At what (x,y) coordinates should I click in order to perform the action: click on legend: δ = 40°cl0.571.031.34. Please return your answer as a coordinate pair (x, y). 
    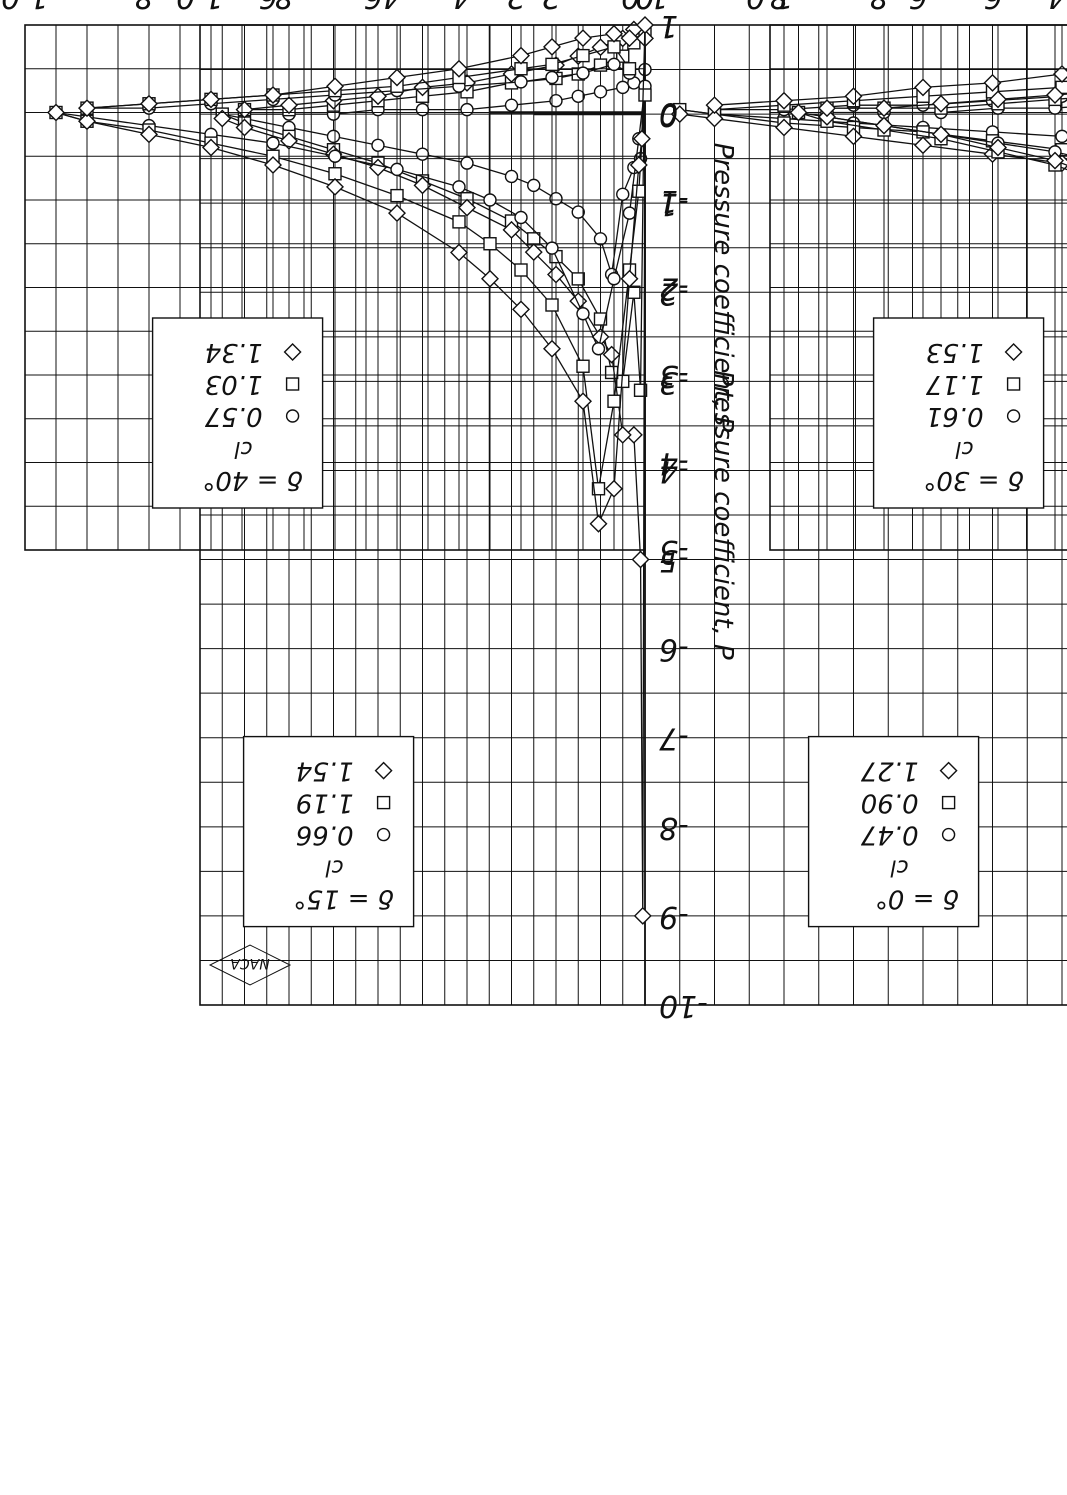
    Looking at the image, I should click on (238, 413).